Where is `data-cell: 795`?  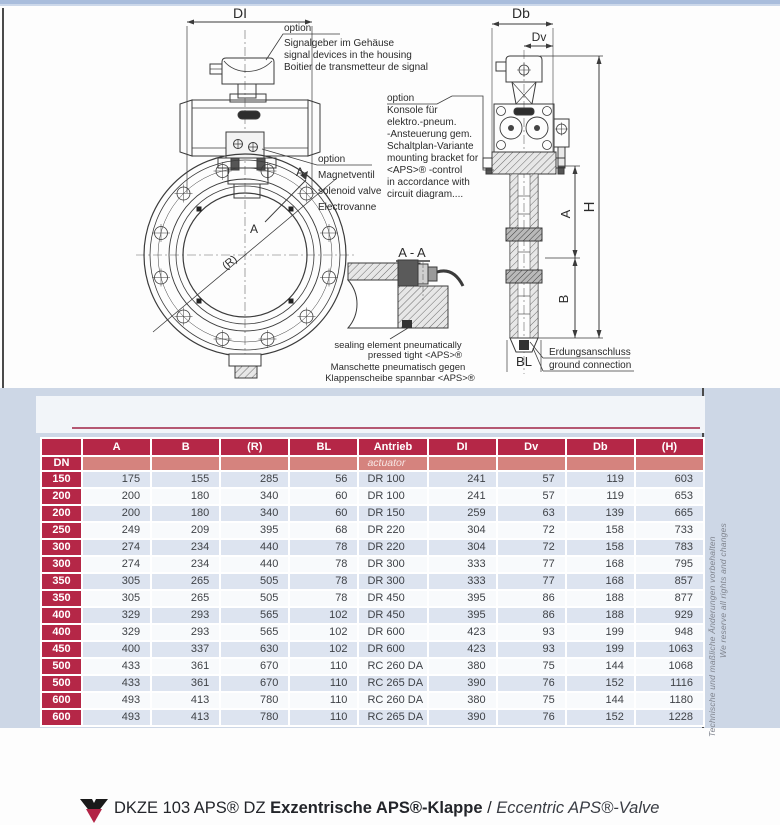 data-cell: 795 is located at coordinates (669, 564).